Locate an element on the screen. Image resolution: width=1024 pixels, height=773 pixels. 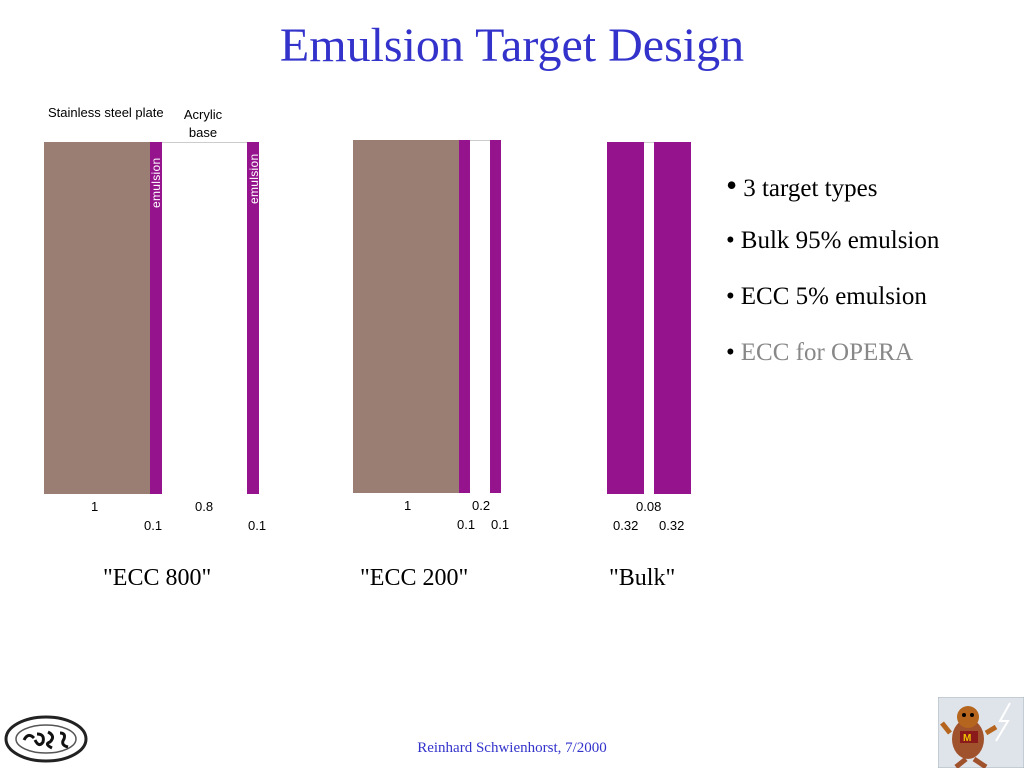
bulk-emulsion-left is located at coordinates (625, 318).